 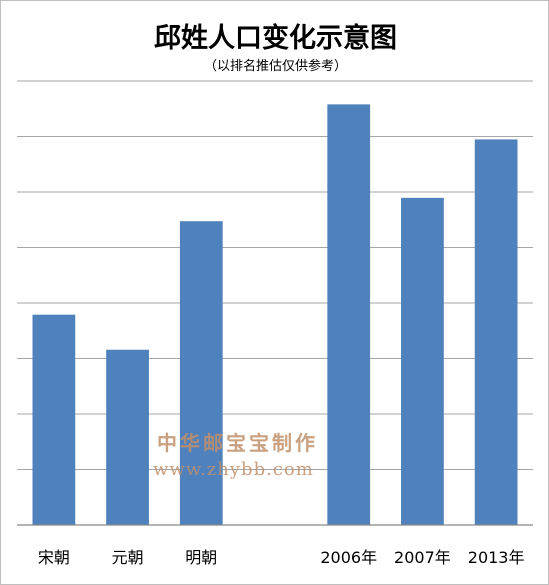 I want to click on x-tick-label: 2013年, so click(x=496, y=557).